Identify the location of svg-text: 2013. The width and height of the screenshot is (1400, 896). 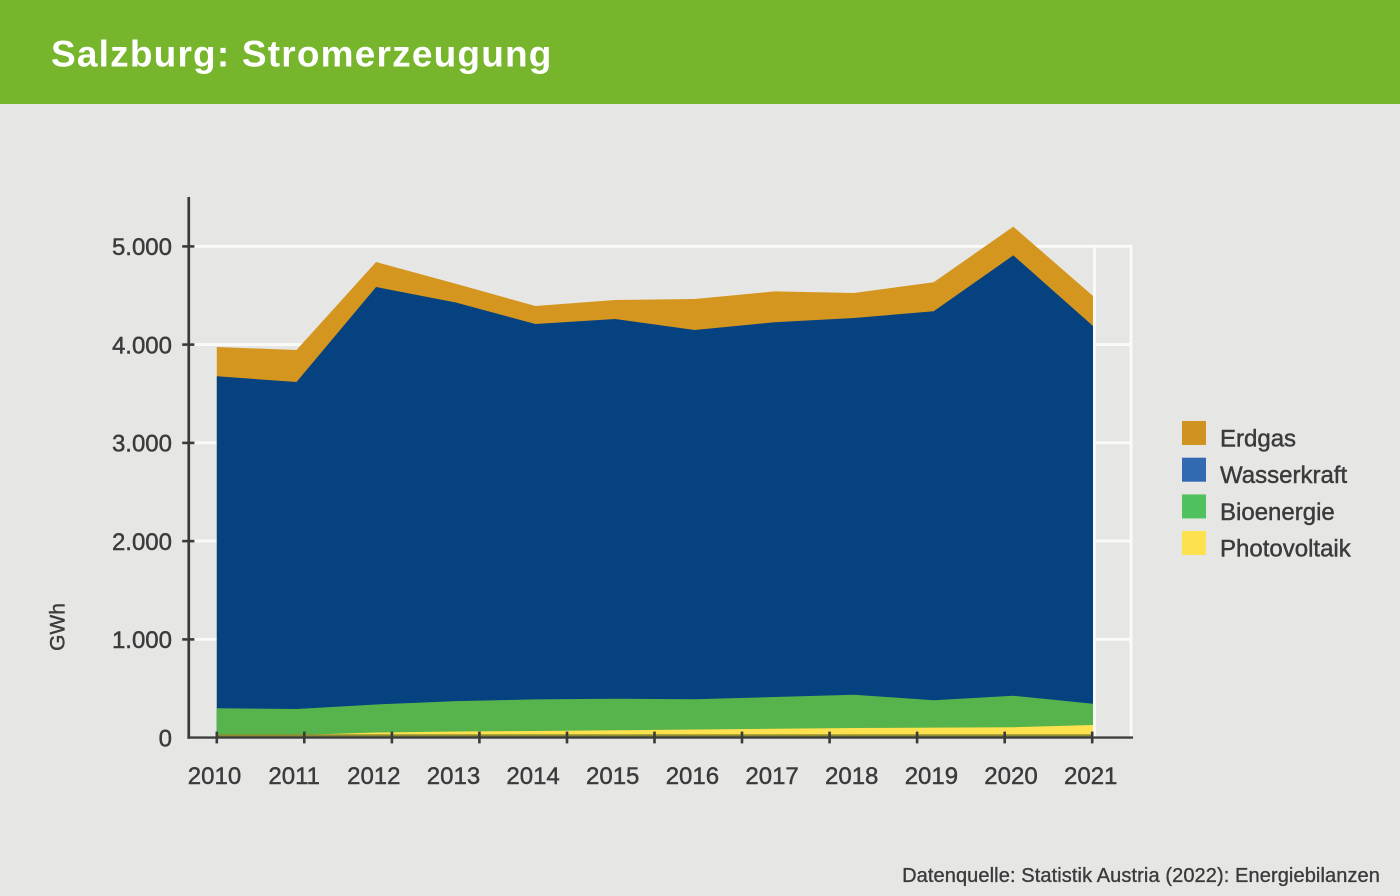
(453, 776).